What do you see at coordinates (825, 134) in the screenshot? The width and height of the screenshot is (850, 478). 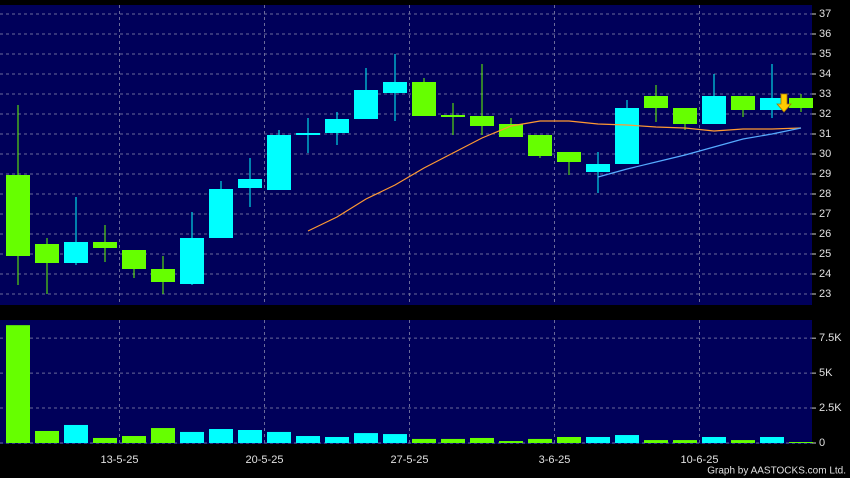 I see `y-tick-label: 31` at bounding box center [825, 134].